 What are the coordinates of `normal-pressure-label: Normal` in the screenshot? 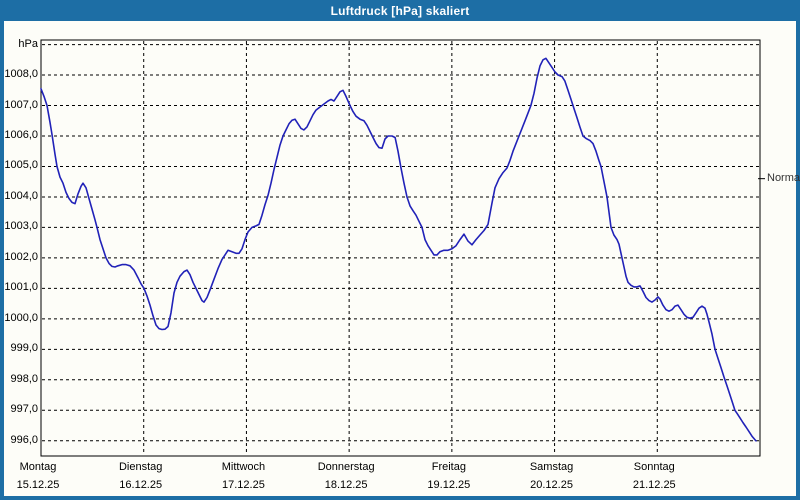 It's located at (783, 177).